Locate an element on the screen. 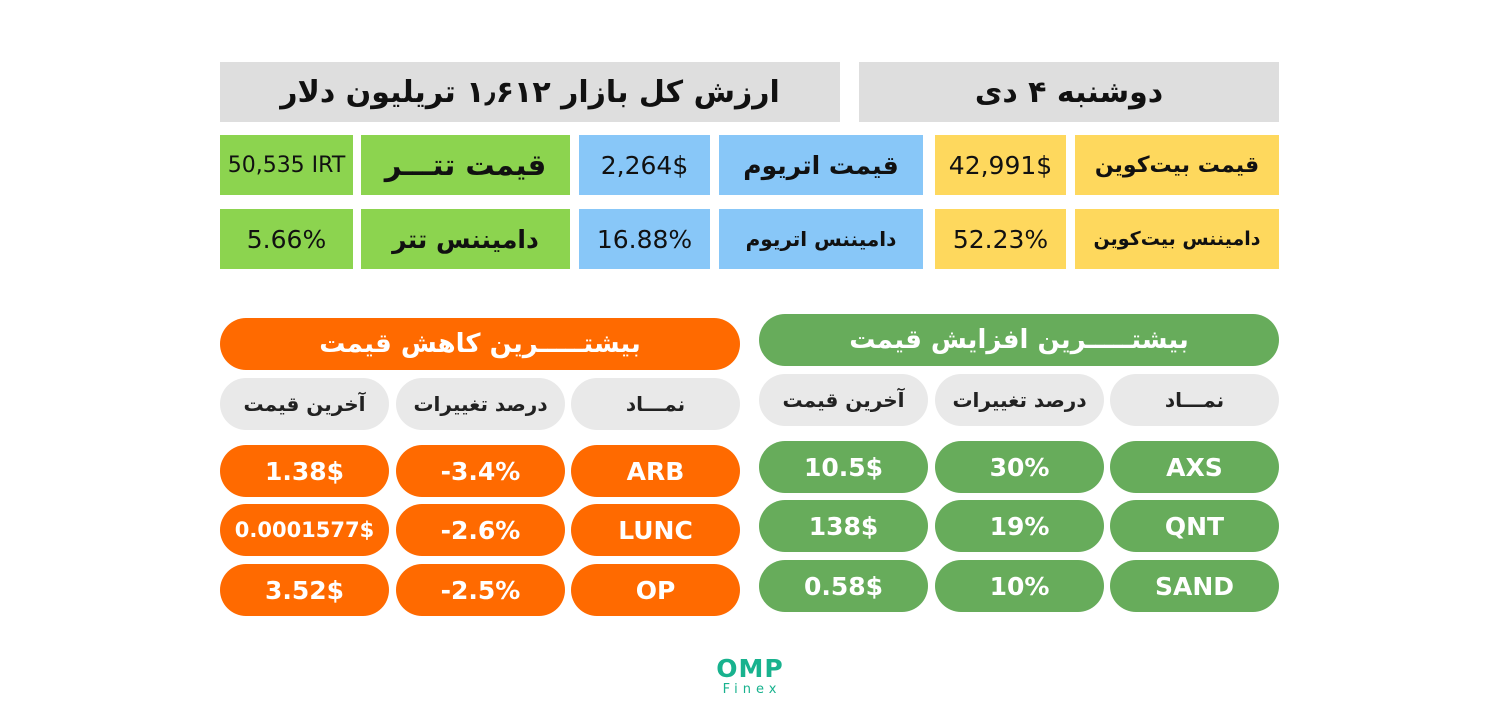 This screenshot has height=720, width=1500. gainers-col-price: آخرین قیمت is located at coordinates (843, 400).